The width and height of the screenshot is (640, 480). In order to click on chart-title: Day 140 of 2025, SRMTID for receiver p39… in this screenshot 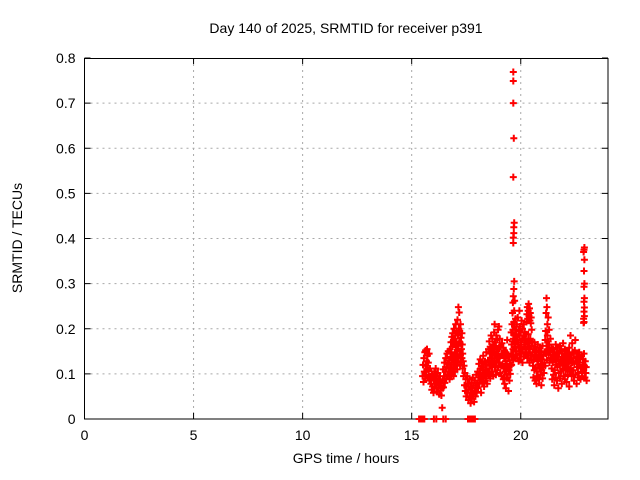, I will do `click(345, 28)`.